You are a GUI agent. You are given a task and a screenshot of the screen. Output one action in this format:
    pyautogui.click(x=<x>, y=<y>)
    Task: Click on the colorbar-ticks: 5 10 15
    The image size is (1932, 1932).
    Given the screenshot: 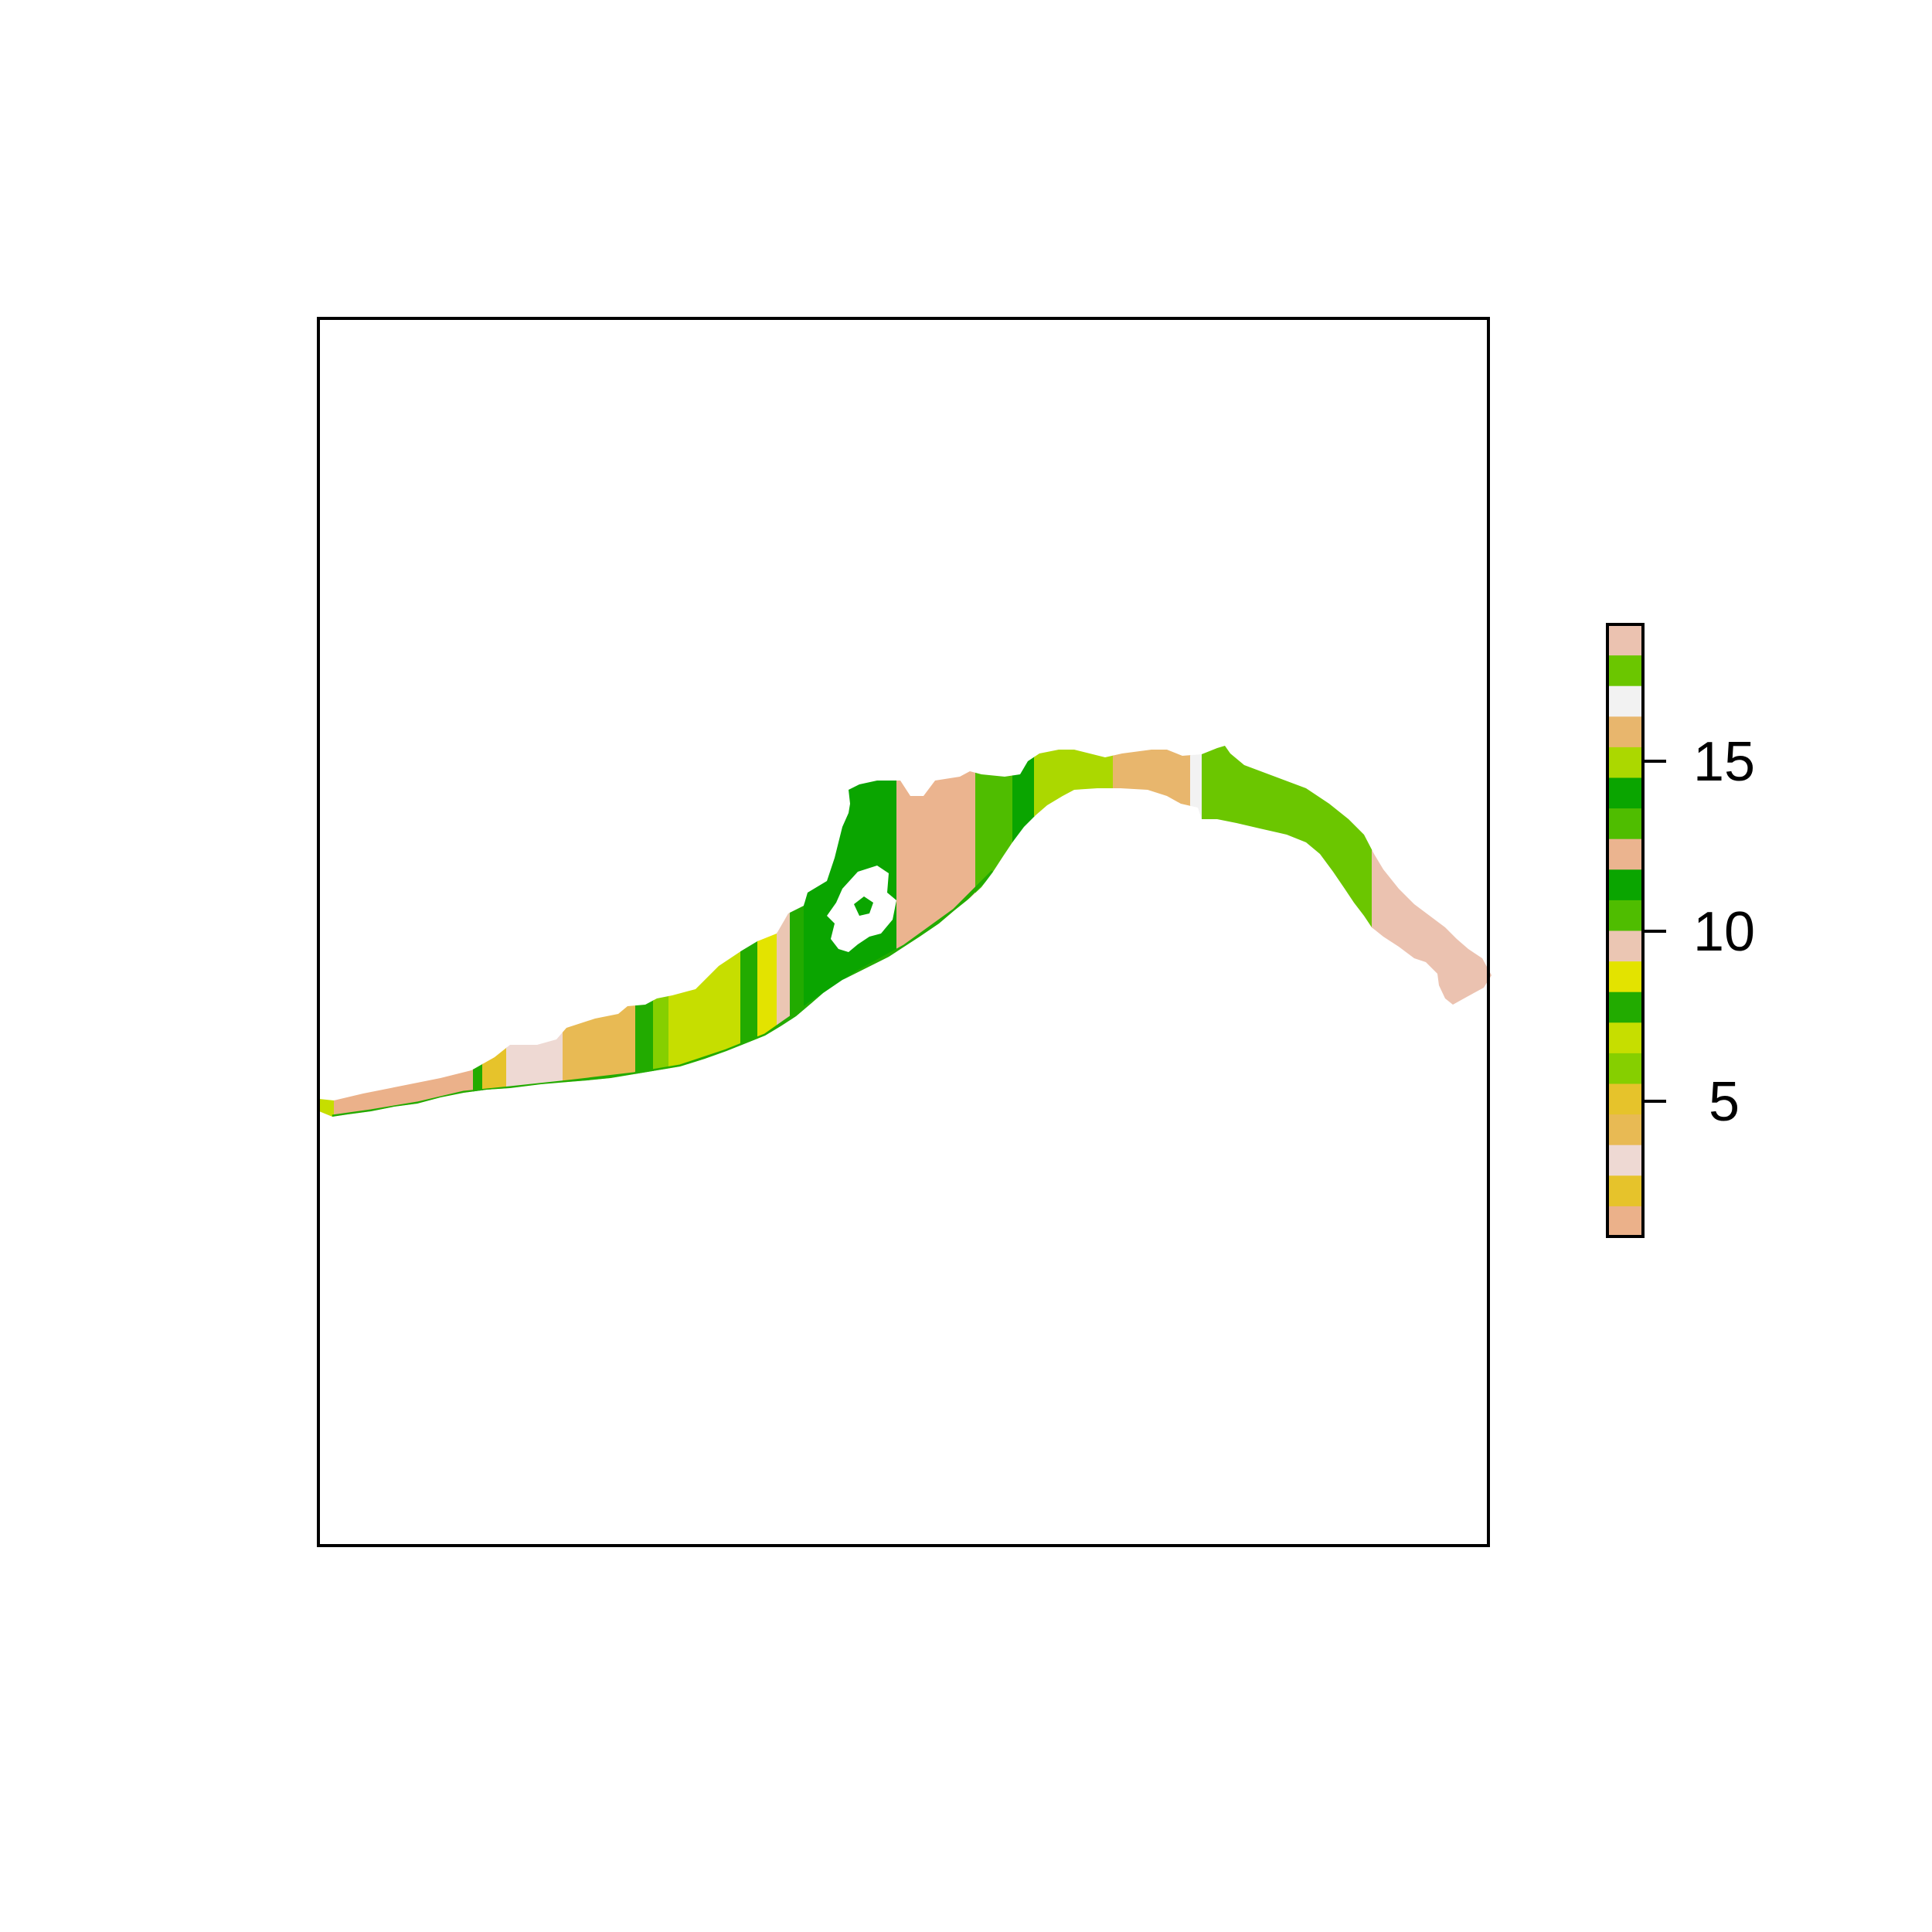 What is the action you would take?
    pyautogui.click(x=1699, y=932)
    